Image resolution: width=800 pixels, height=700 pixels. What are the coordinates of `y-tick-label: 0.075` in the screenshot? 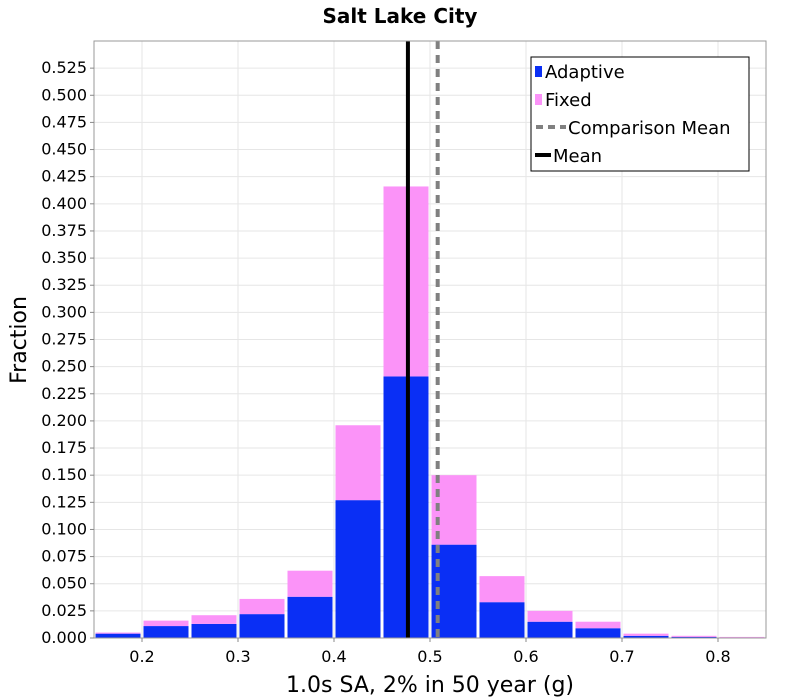 It's located at (64, 556).